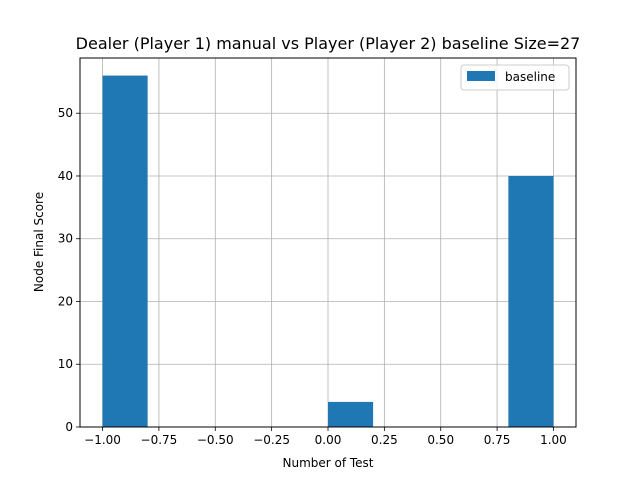 This screenshot has width=640, height=480. I want to click on x-tick-label: −1.00, so click(102, 440).